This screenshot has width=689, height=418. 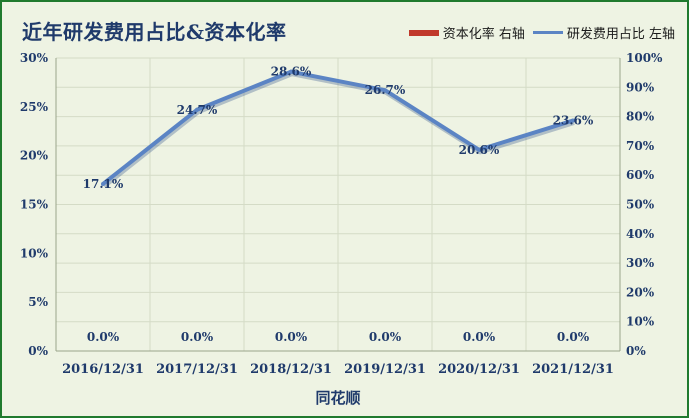 I want to click on y-tick-right: 0%, so click(x=636, y=351).